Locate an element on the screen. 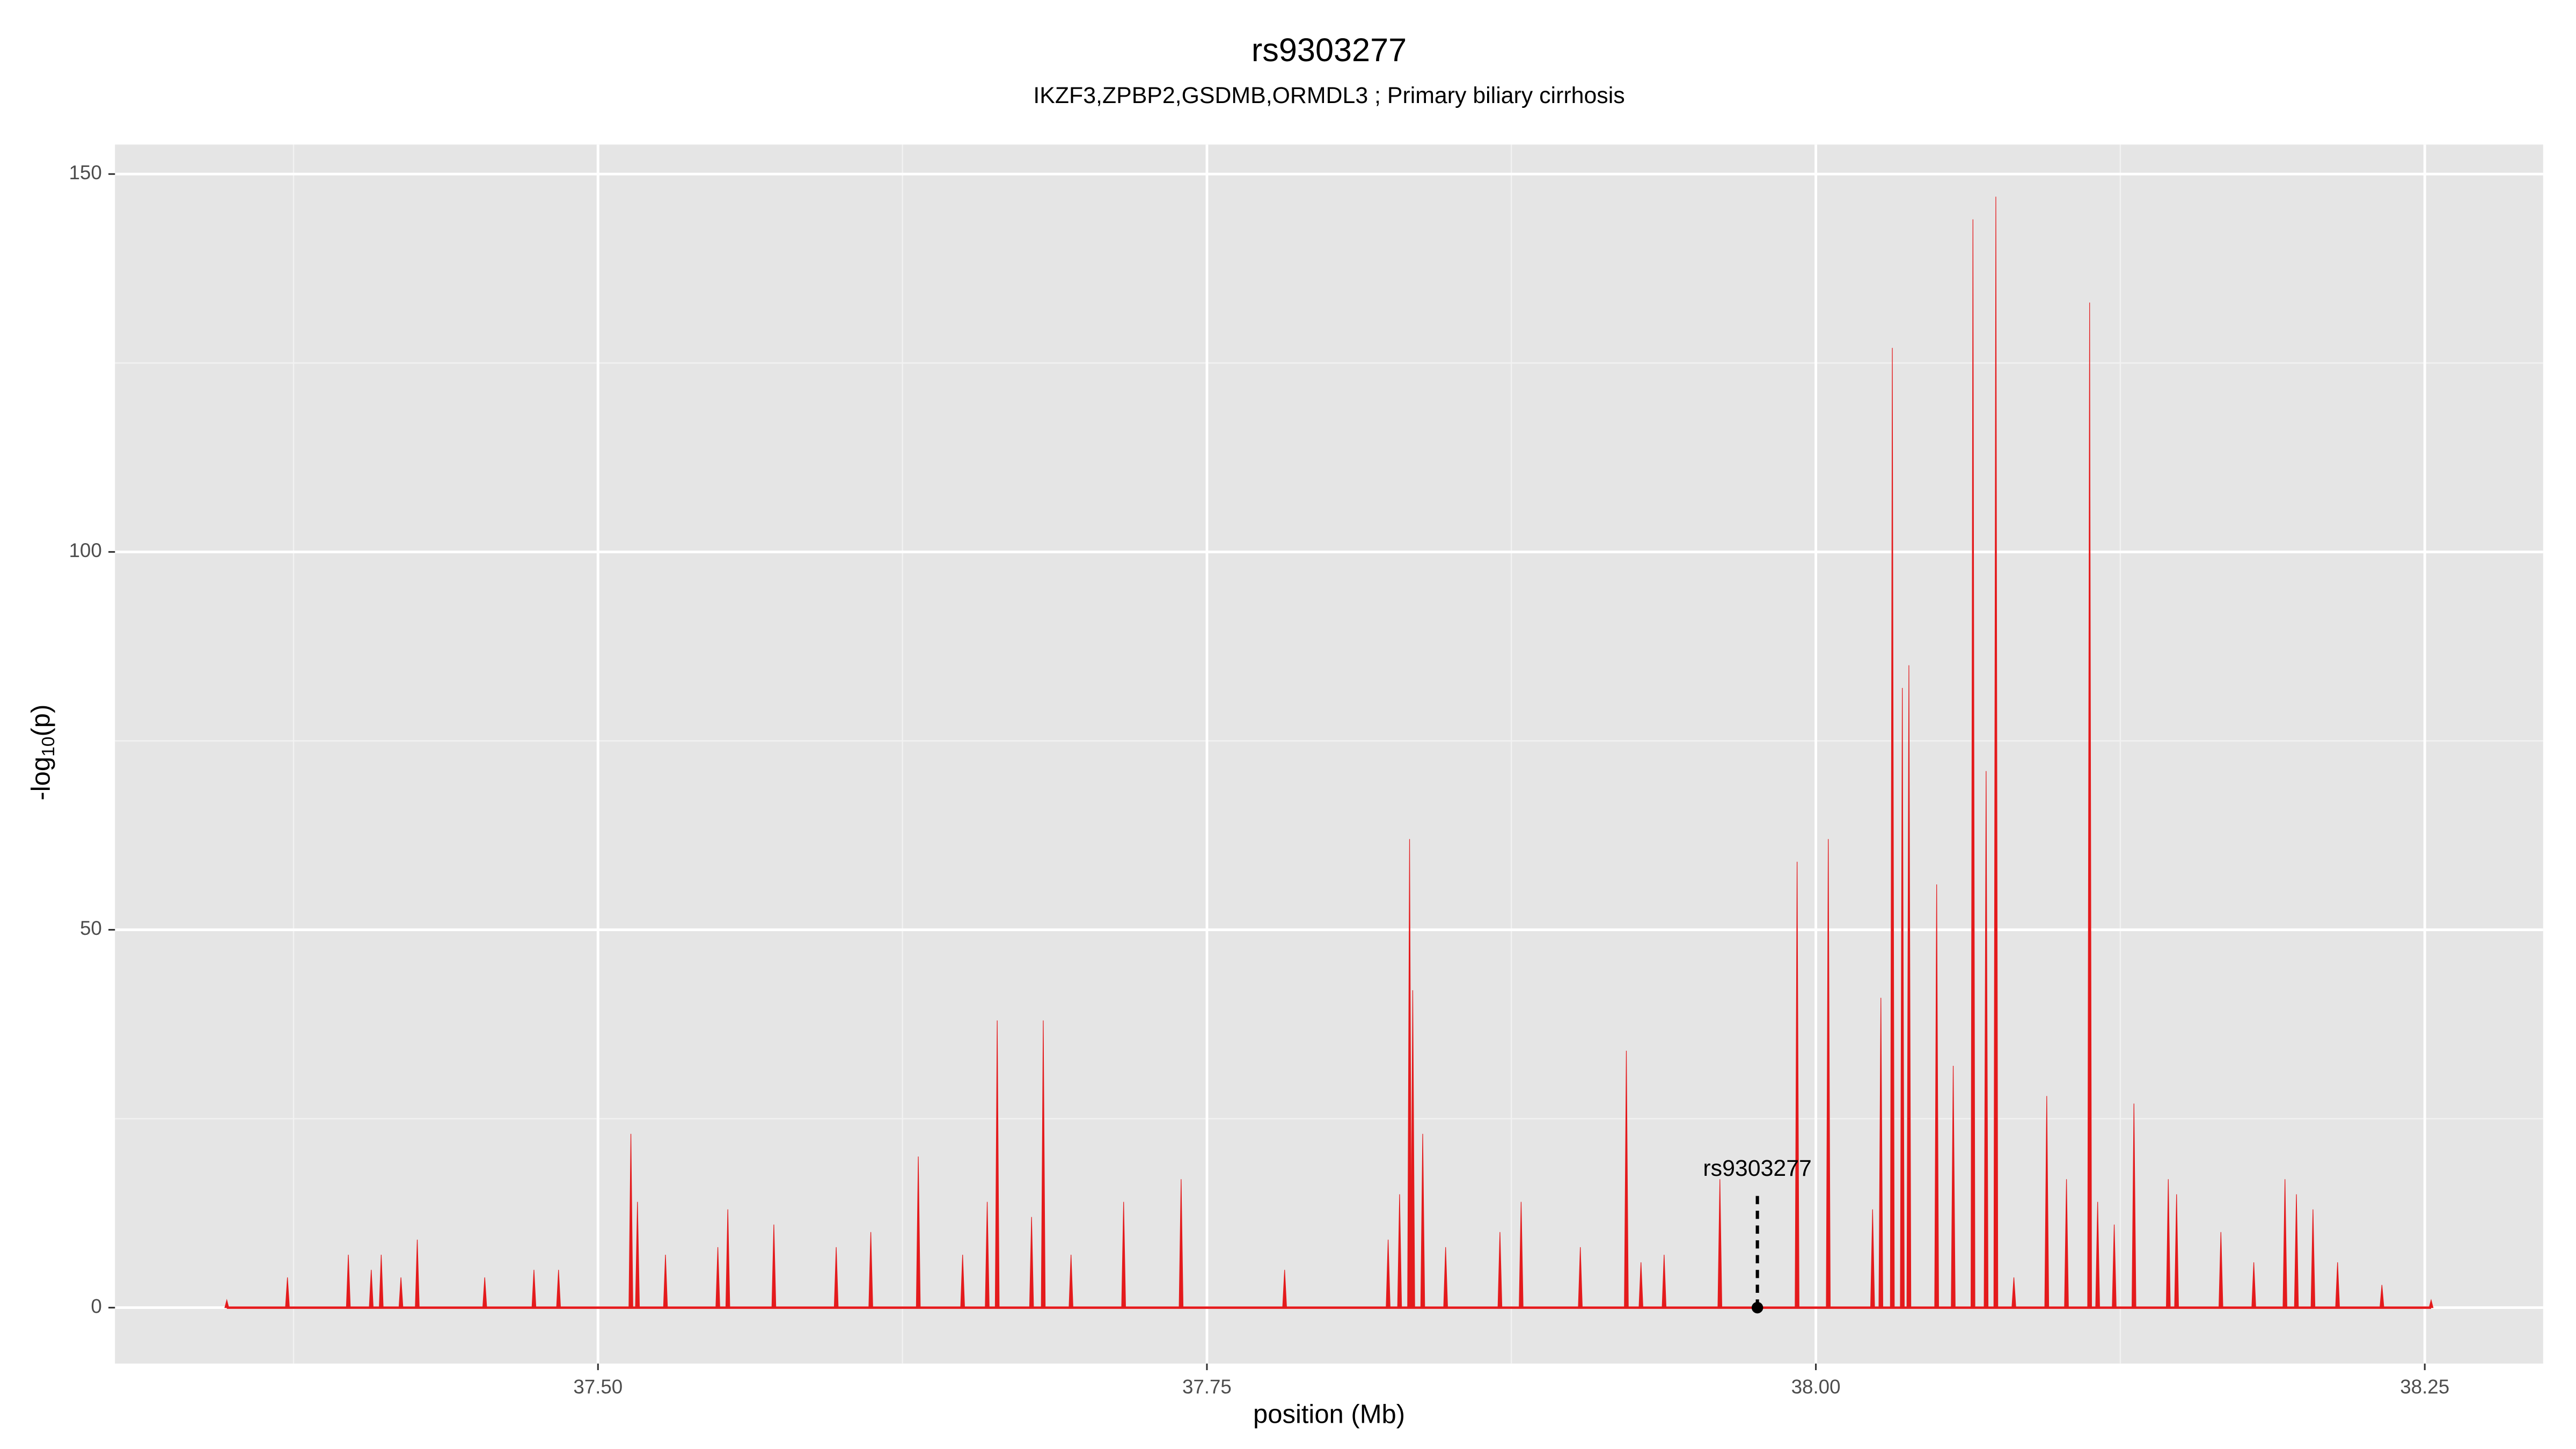  x-axis-title: position (Mb) is located at coordinates (1329, 1414).